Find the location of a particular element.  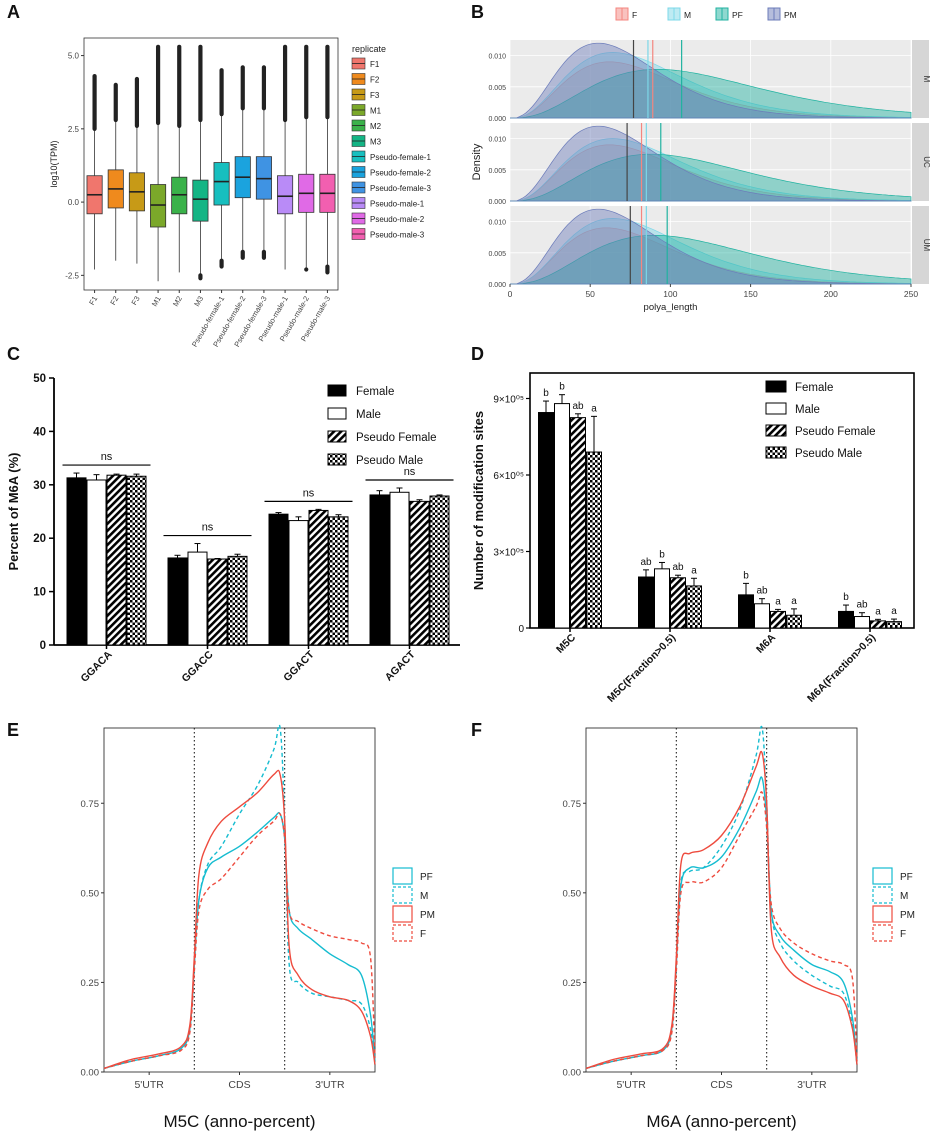

panel-letter-d: D is located at coordinates (477, 354).